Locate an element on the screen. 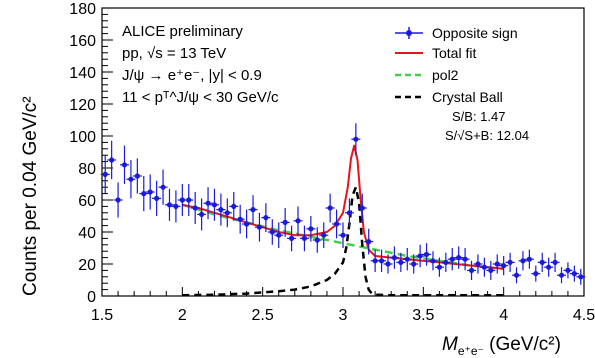 Image resolution: width=595 pixels, height=358 pixels. y-tick-label: 0 is located at coordinates (91, 297).